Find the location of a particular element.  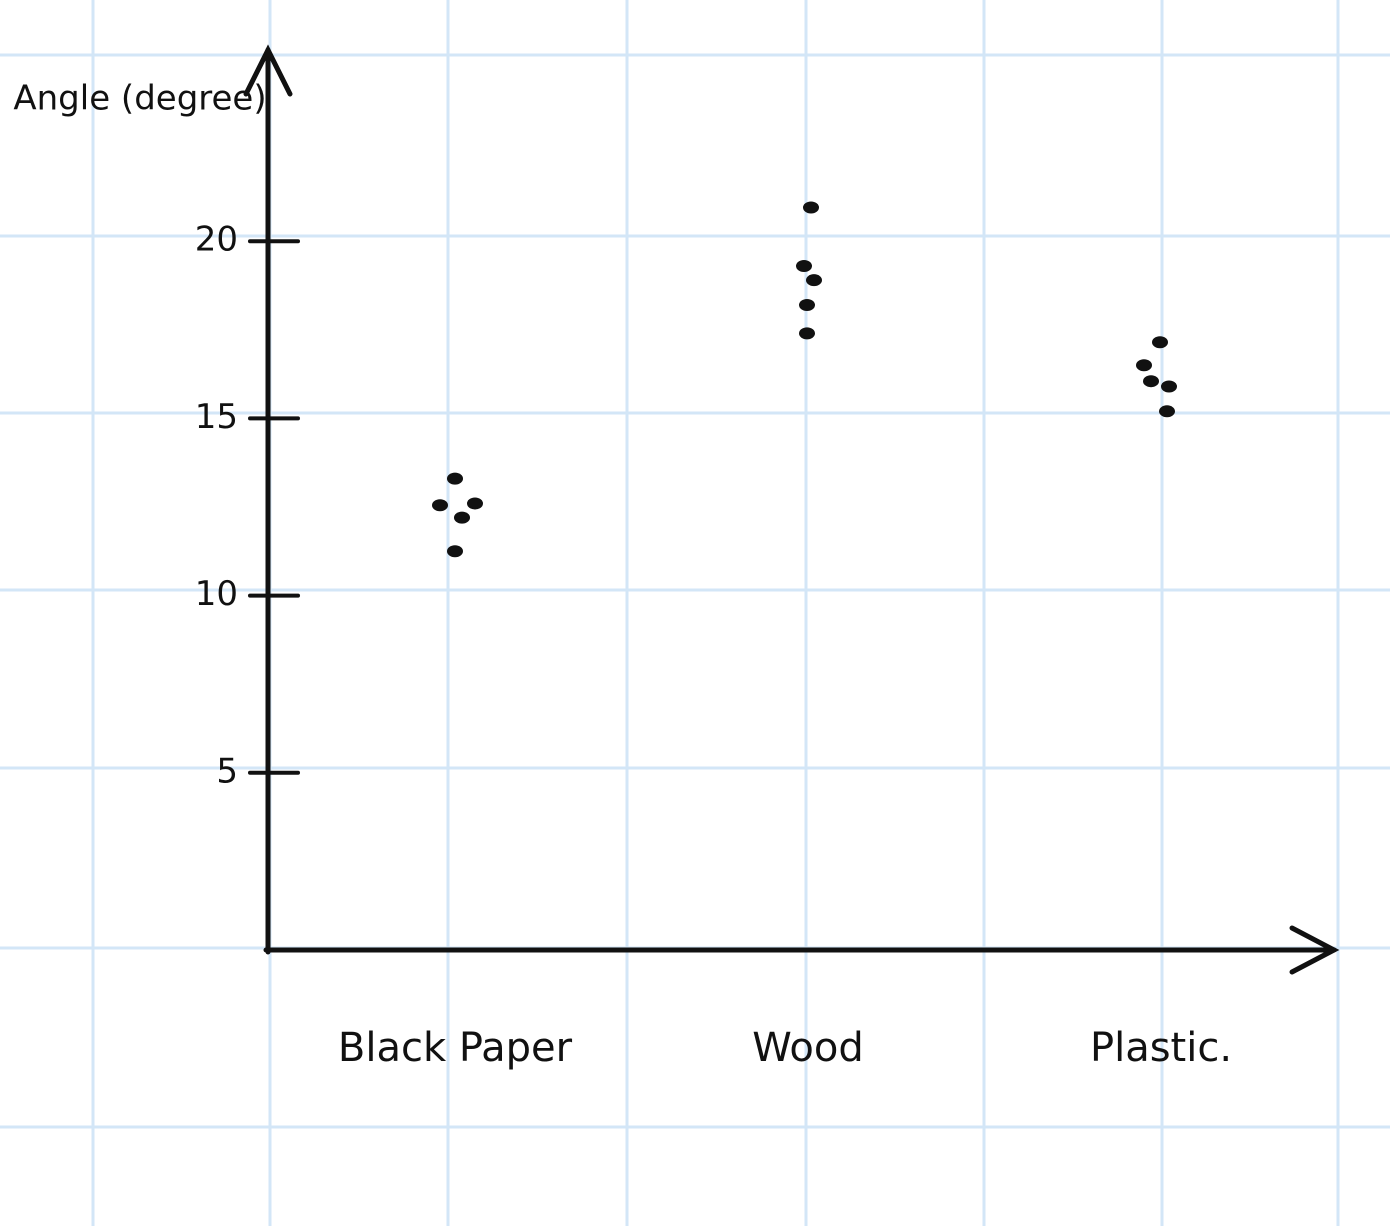

x-tick-label: Plastic. is located at coordinates (1161, 1048).